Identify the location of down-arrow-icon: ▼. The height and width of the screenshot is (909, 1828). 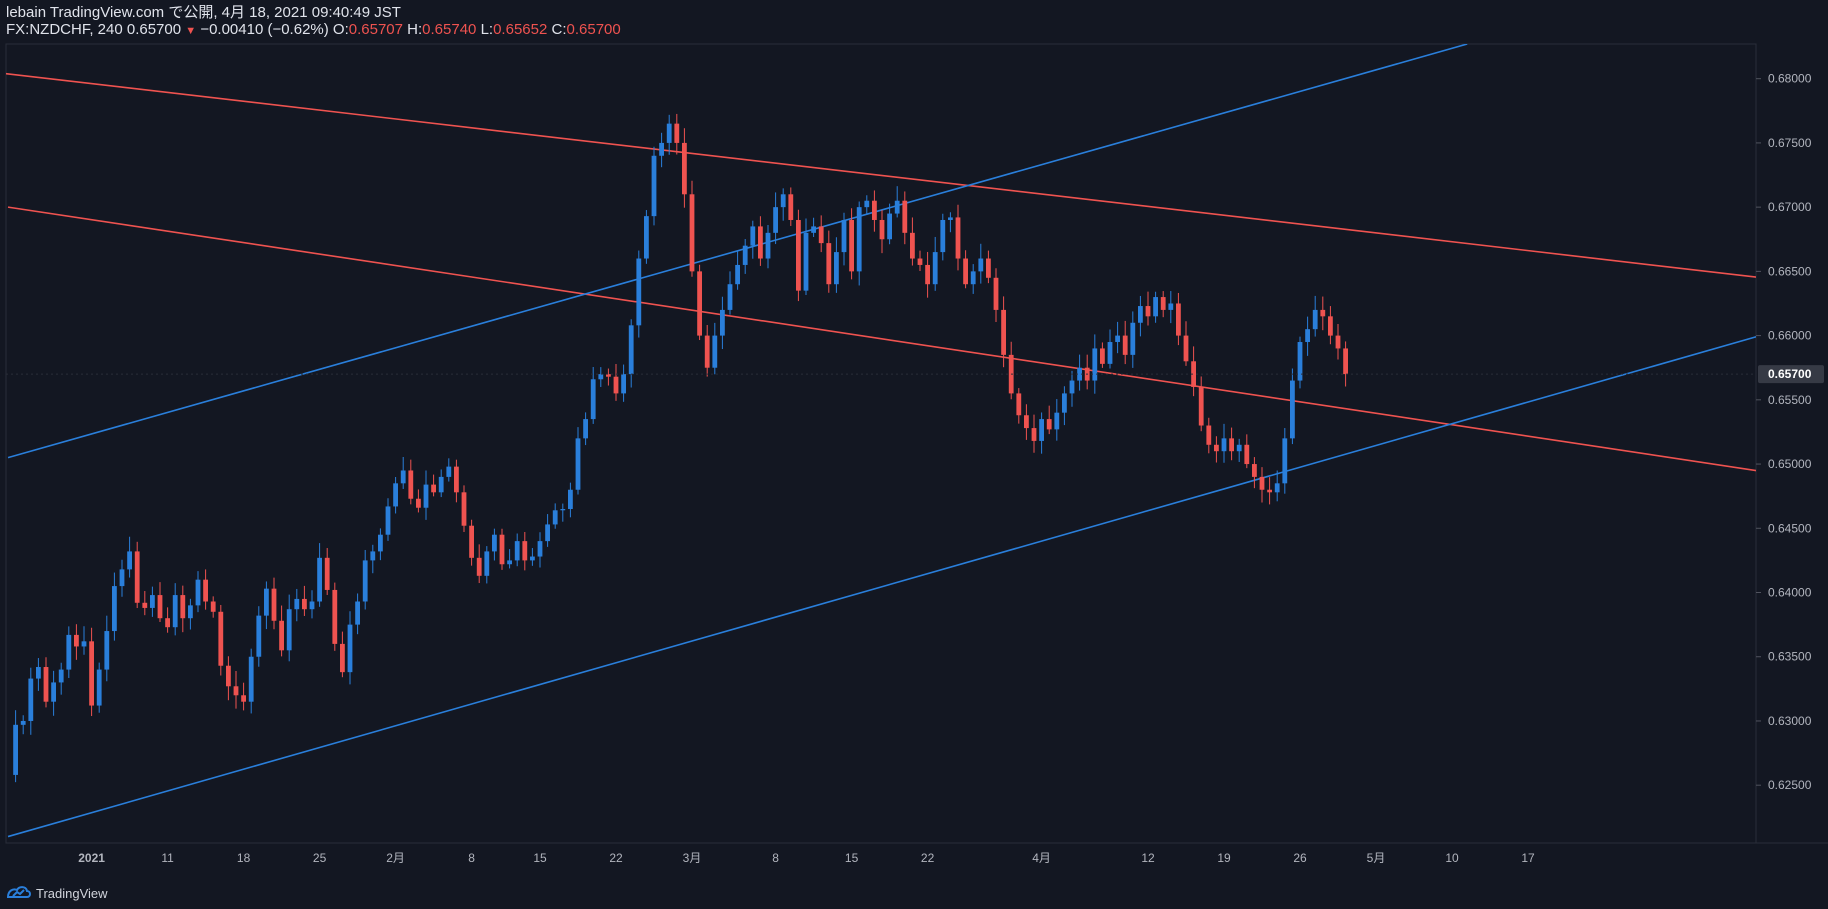
(191, 31).